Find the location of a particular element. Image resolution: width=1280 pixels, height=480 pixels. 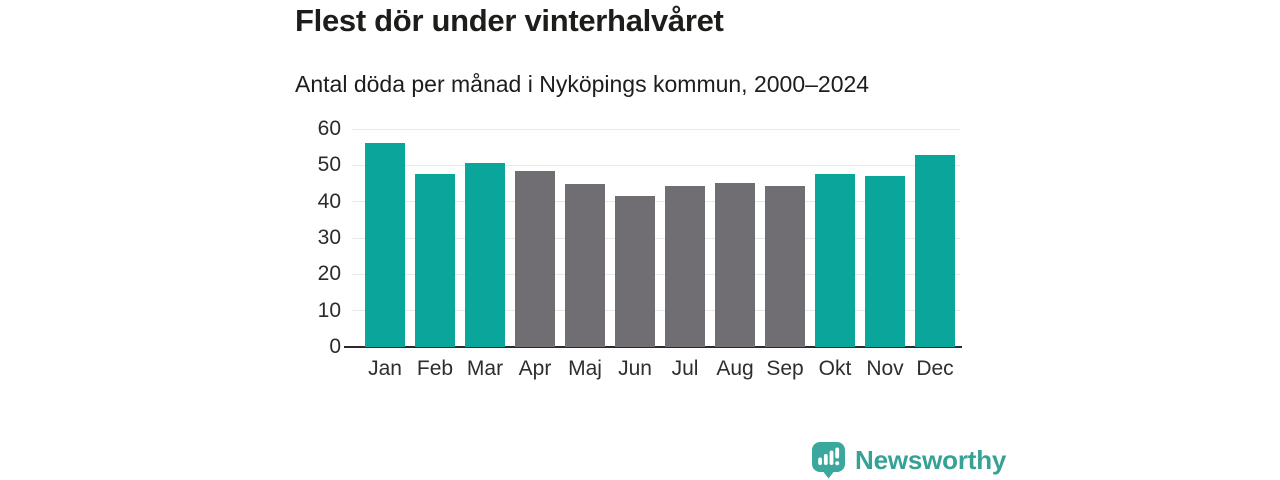

brand-footer: Newsworthy is located at coordinates (908, 460).